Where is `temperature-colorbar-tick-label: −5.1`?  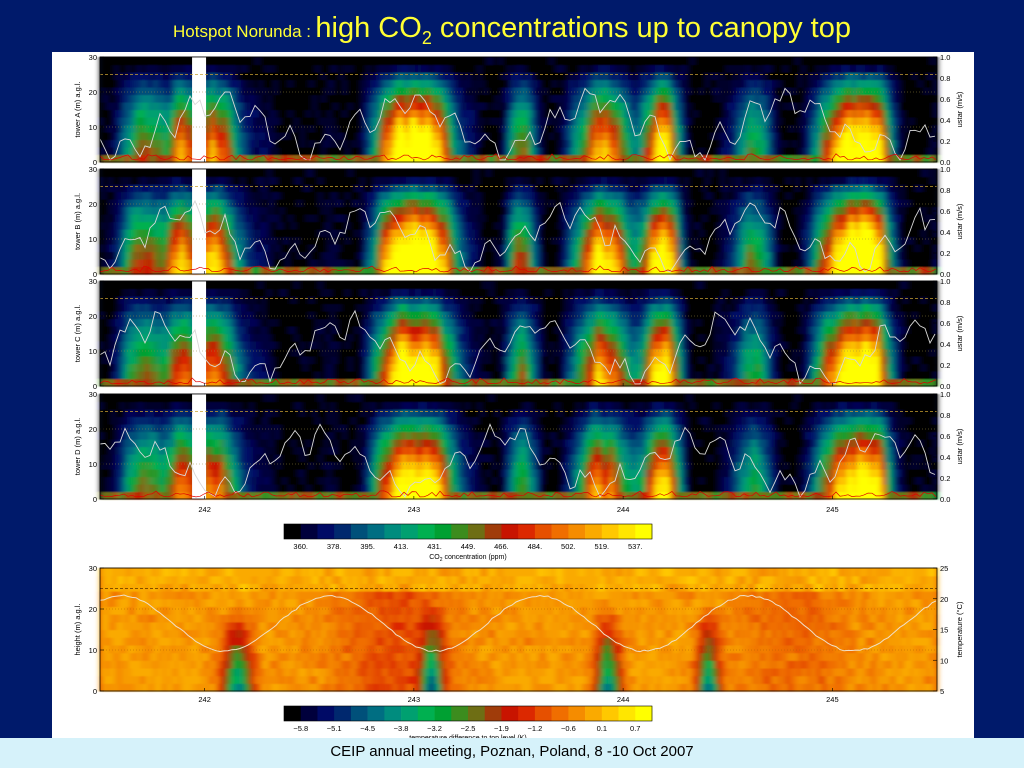 temperature-colorbar-tick-label: −5.1 is located at coordinates (334, 728).